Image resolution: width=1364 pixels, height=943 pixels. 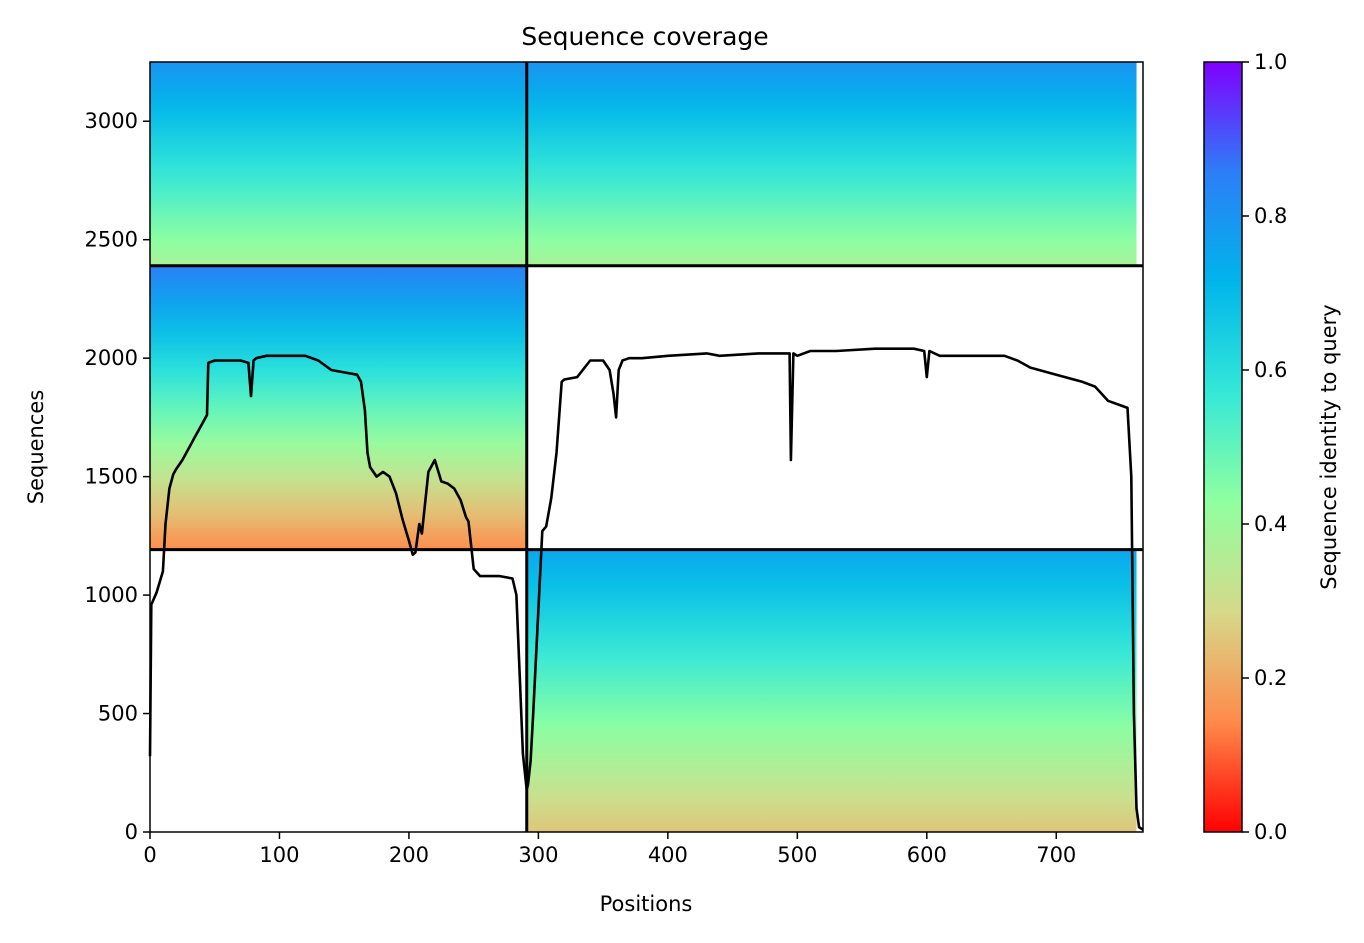 I want to click on y-tick-label: 1500, so click(x=111, y=477).